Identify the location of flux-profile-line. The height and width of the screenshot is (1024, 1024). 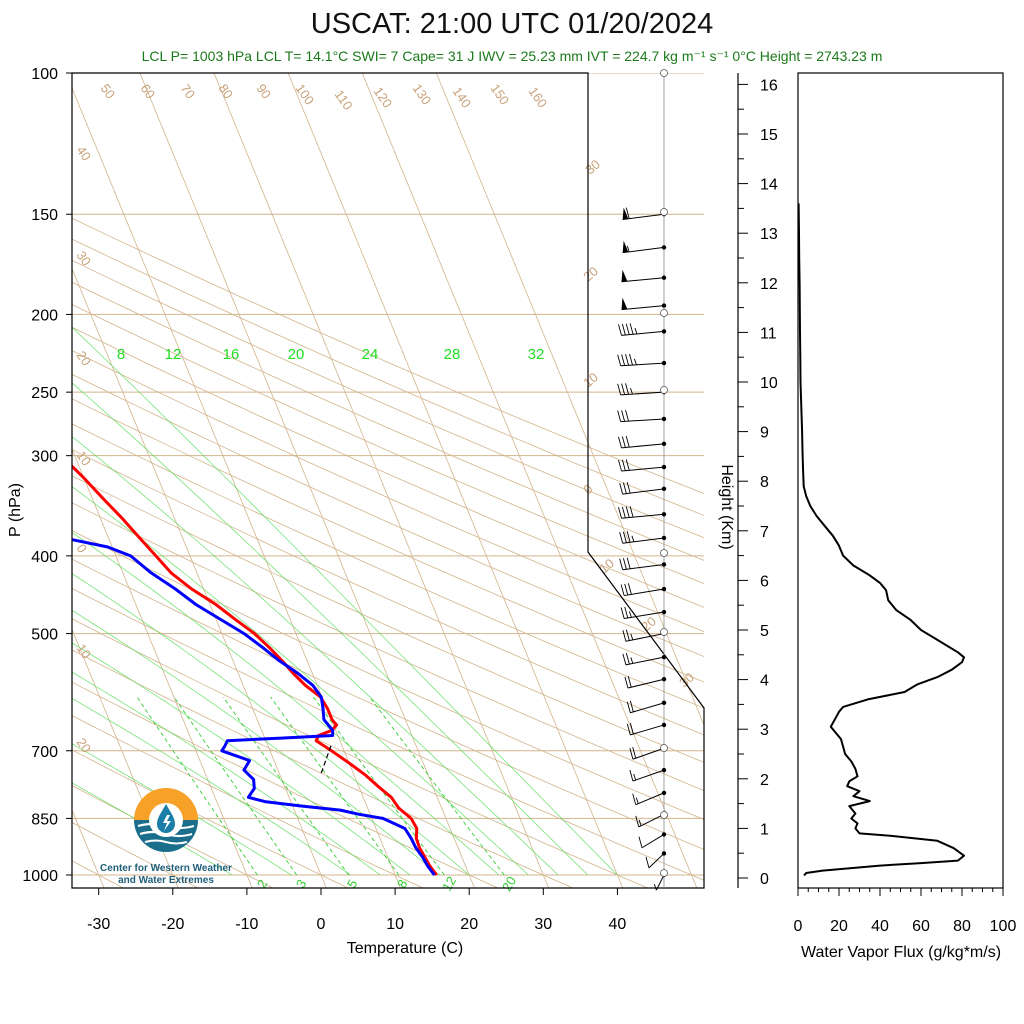
(881, 540).